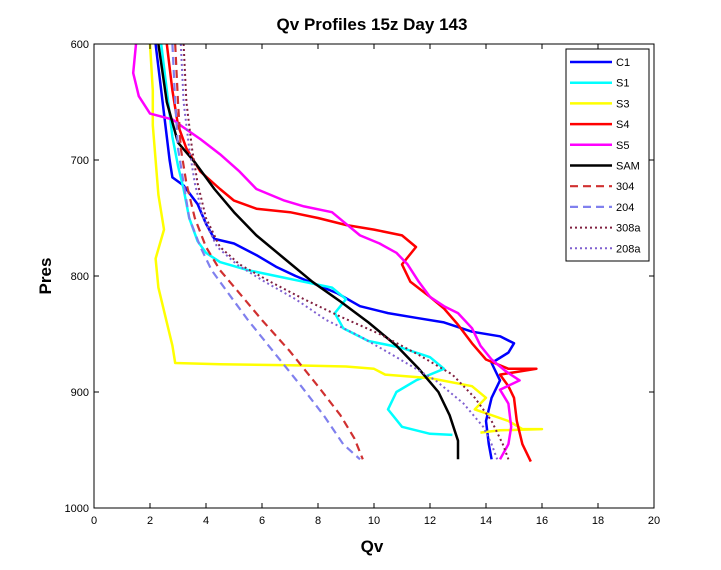 This screenshot has width=721, height=570. What do you see at coordinates (80, 393) in the screenshot?
I see `y-tick-label: 900` at bounding box center [80, 393].